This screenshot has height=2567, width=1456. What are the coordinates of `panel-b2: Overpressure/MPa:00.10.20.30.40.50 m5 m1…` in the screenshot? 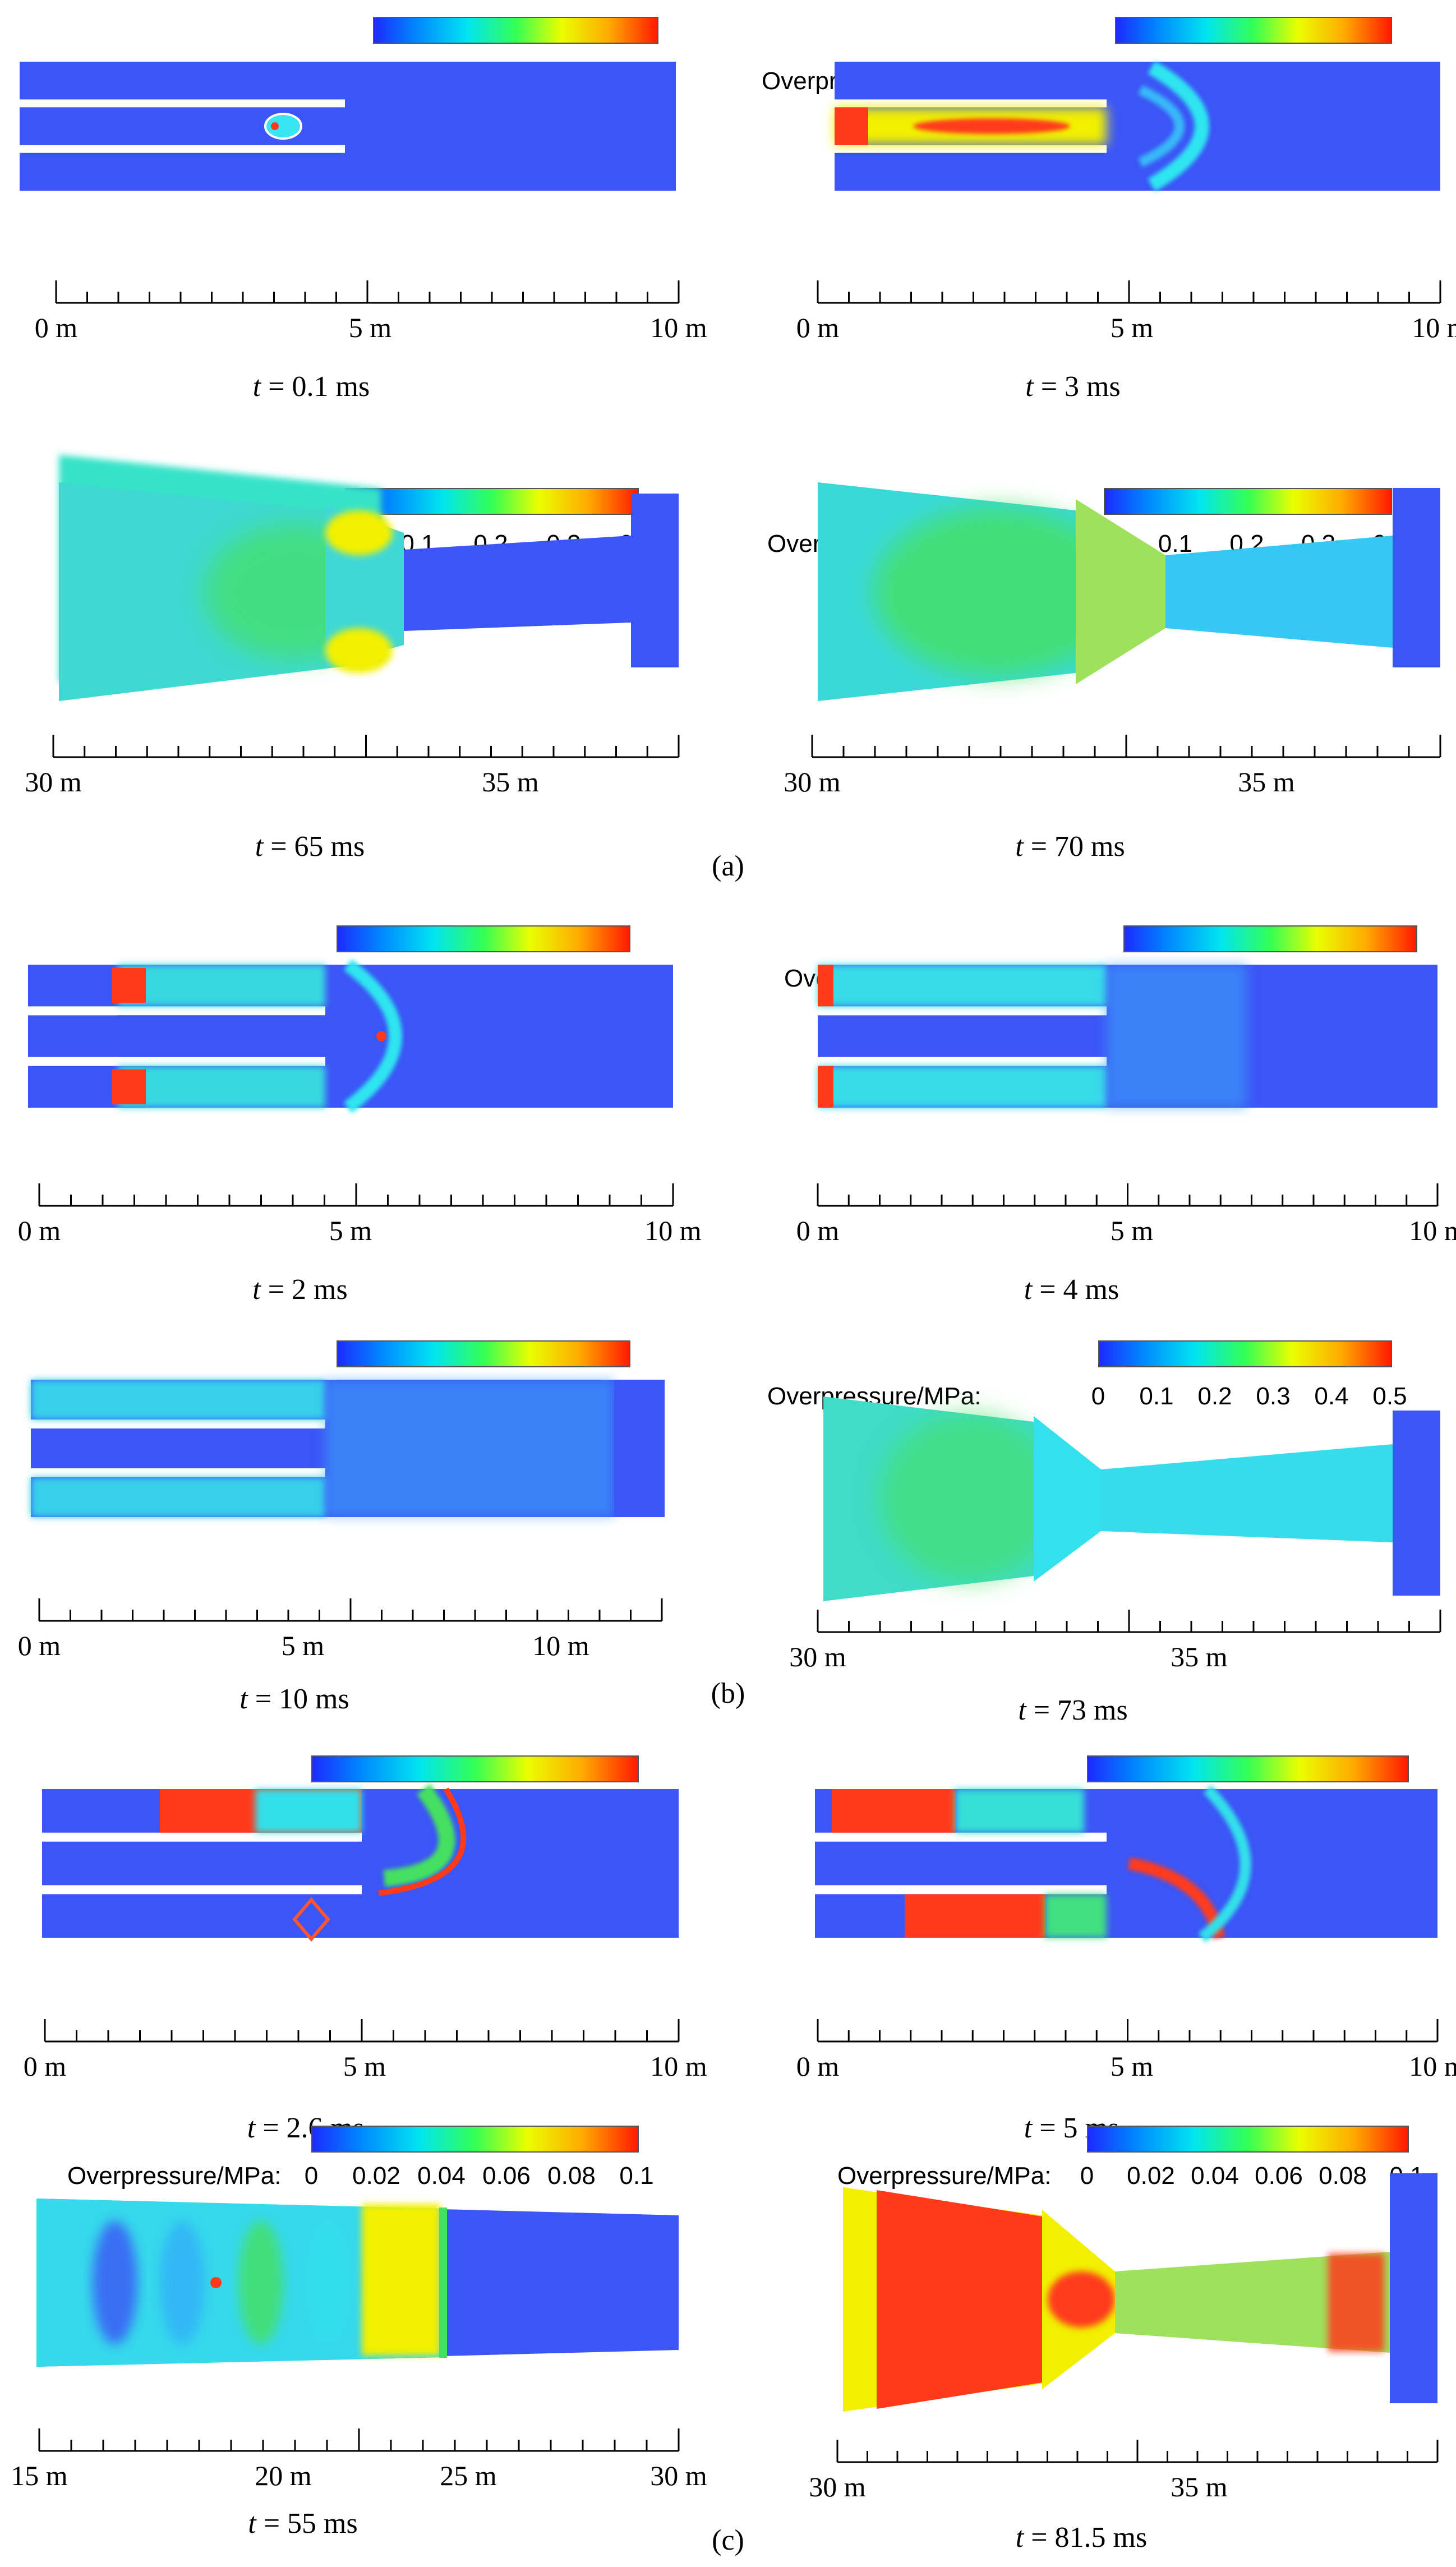 It's located at (1092, 1116).